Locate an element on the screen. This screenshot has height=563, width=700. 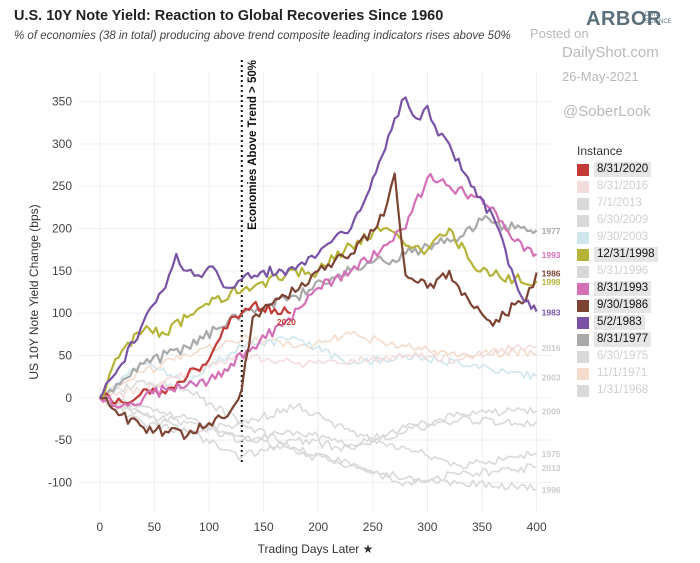
series-end-label-8-31-2020: 2020 is located at coordinates (286, 322).